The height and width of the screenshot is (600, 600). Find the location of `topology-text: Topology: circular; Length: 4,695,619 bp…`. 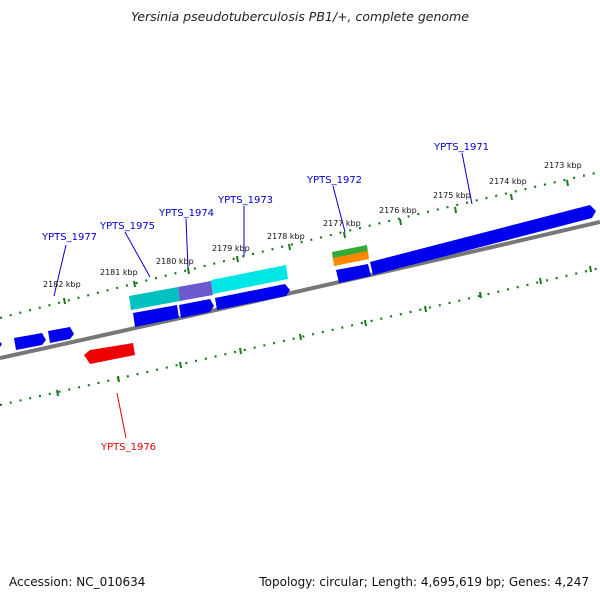

topology-text: Topology: circular; Length: 4,695,619 bp… is located at coordinates (424, 582).